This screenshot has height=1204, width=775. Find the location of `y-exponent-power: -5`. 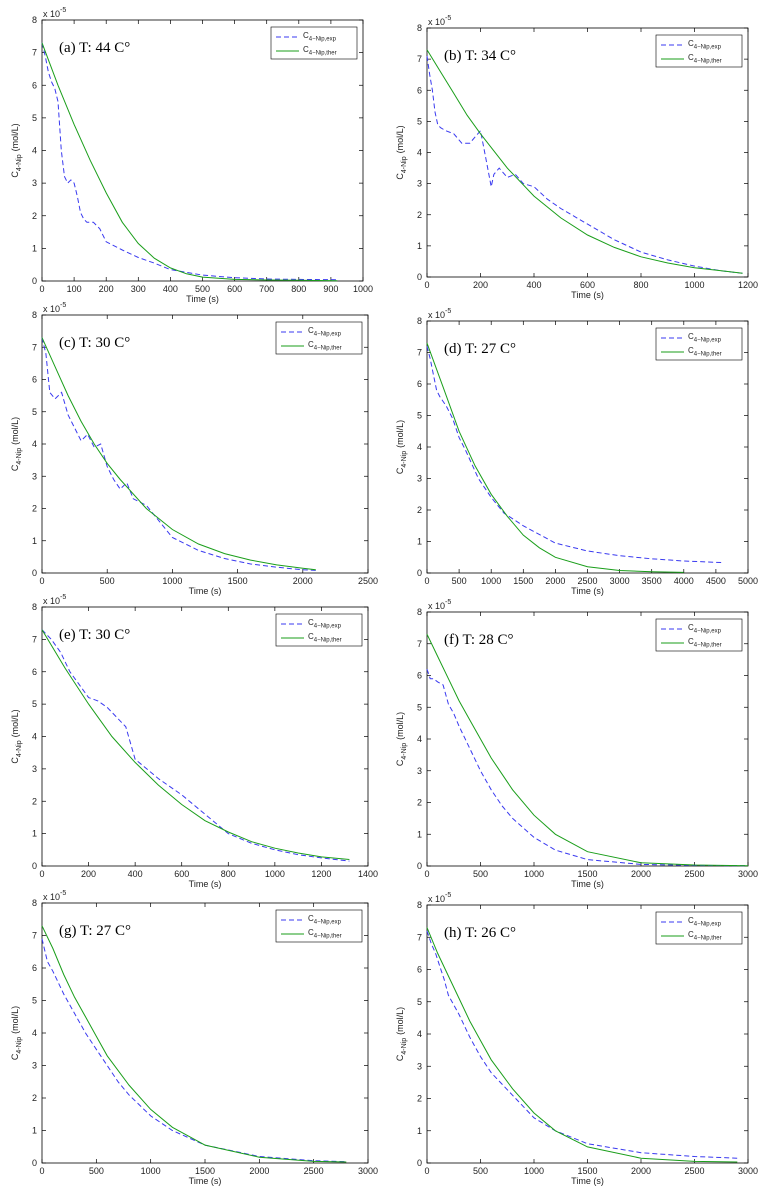

y-exponent-power: -5 is located at coordinates (63, 305).